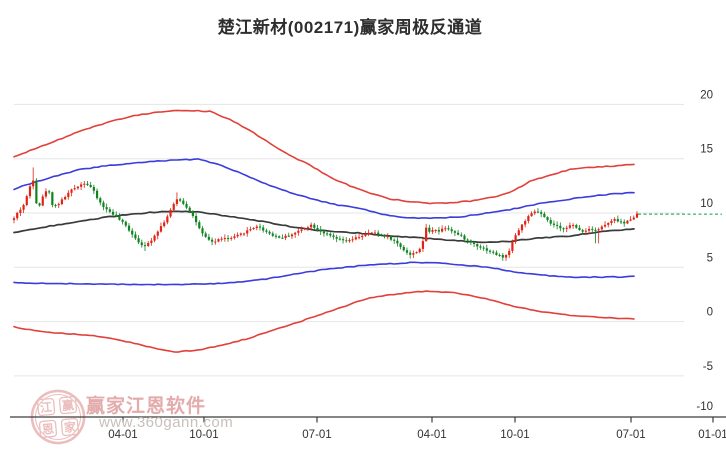  Describe the element at coordinates (146, 406) in the screenshot. I see `watermark-brand-text: 赢家江恩软件` at that location.